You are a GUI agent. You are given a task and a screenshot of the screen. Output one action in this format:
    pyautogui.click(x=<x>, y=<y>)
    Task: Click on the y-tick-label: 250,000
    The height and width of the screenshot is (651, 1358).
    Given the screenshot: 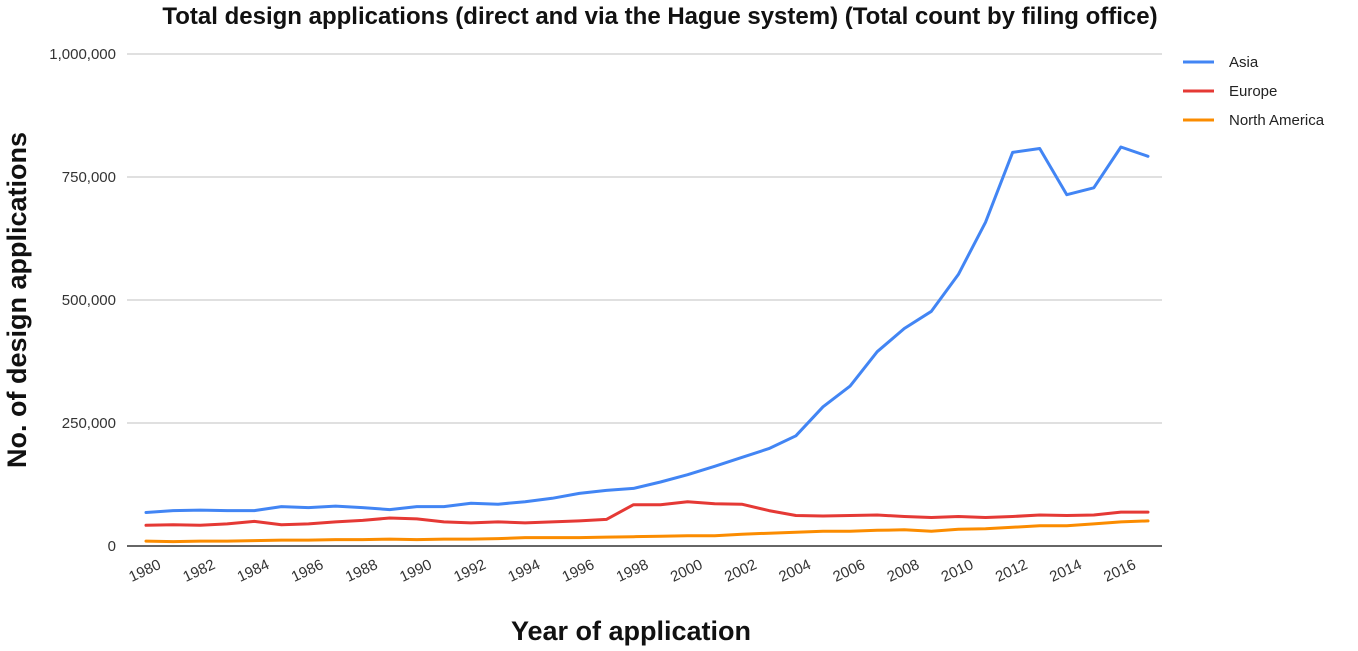 What is the action you would take?
    pyautogui.click(x=89, y=423)
    